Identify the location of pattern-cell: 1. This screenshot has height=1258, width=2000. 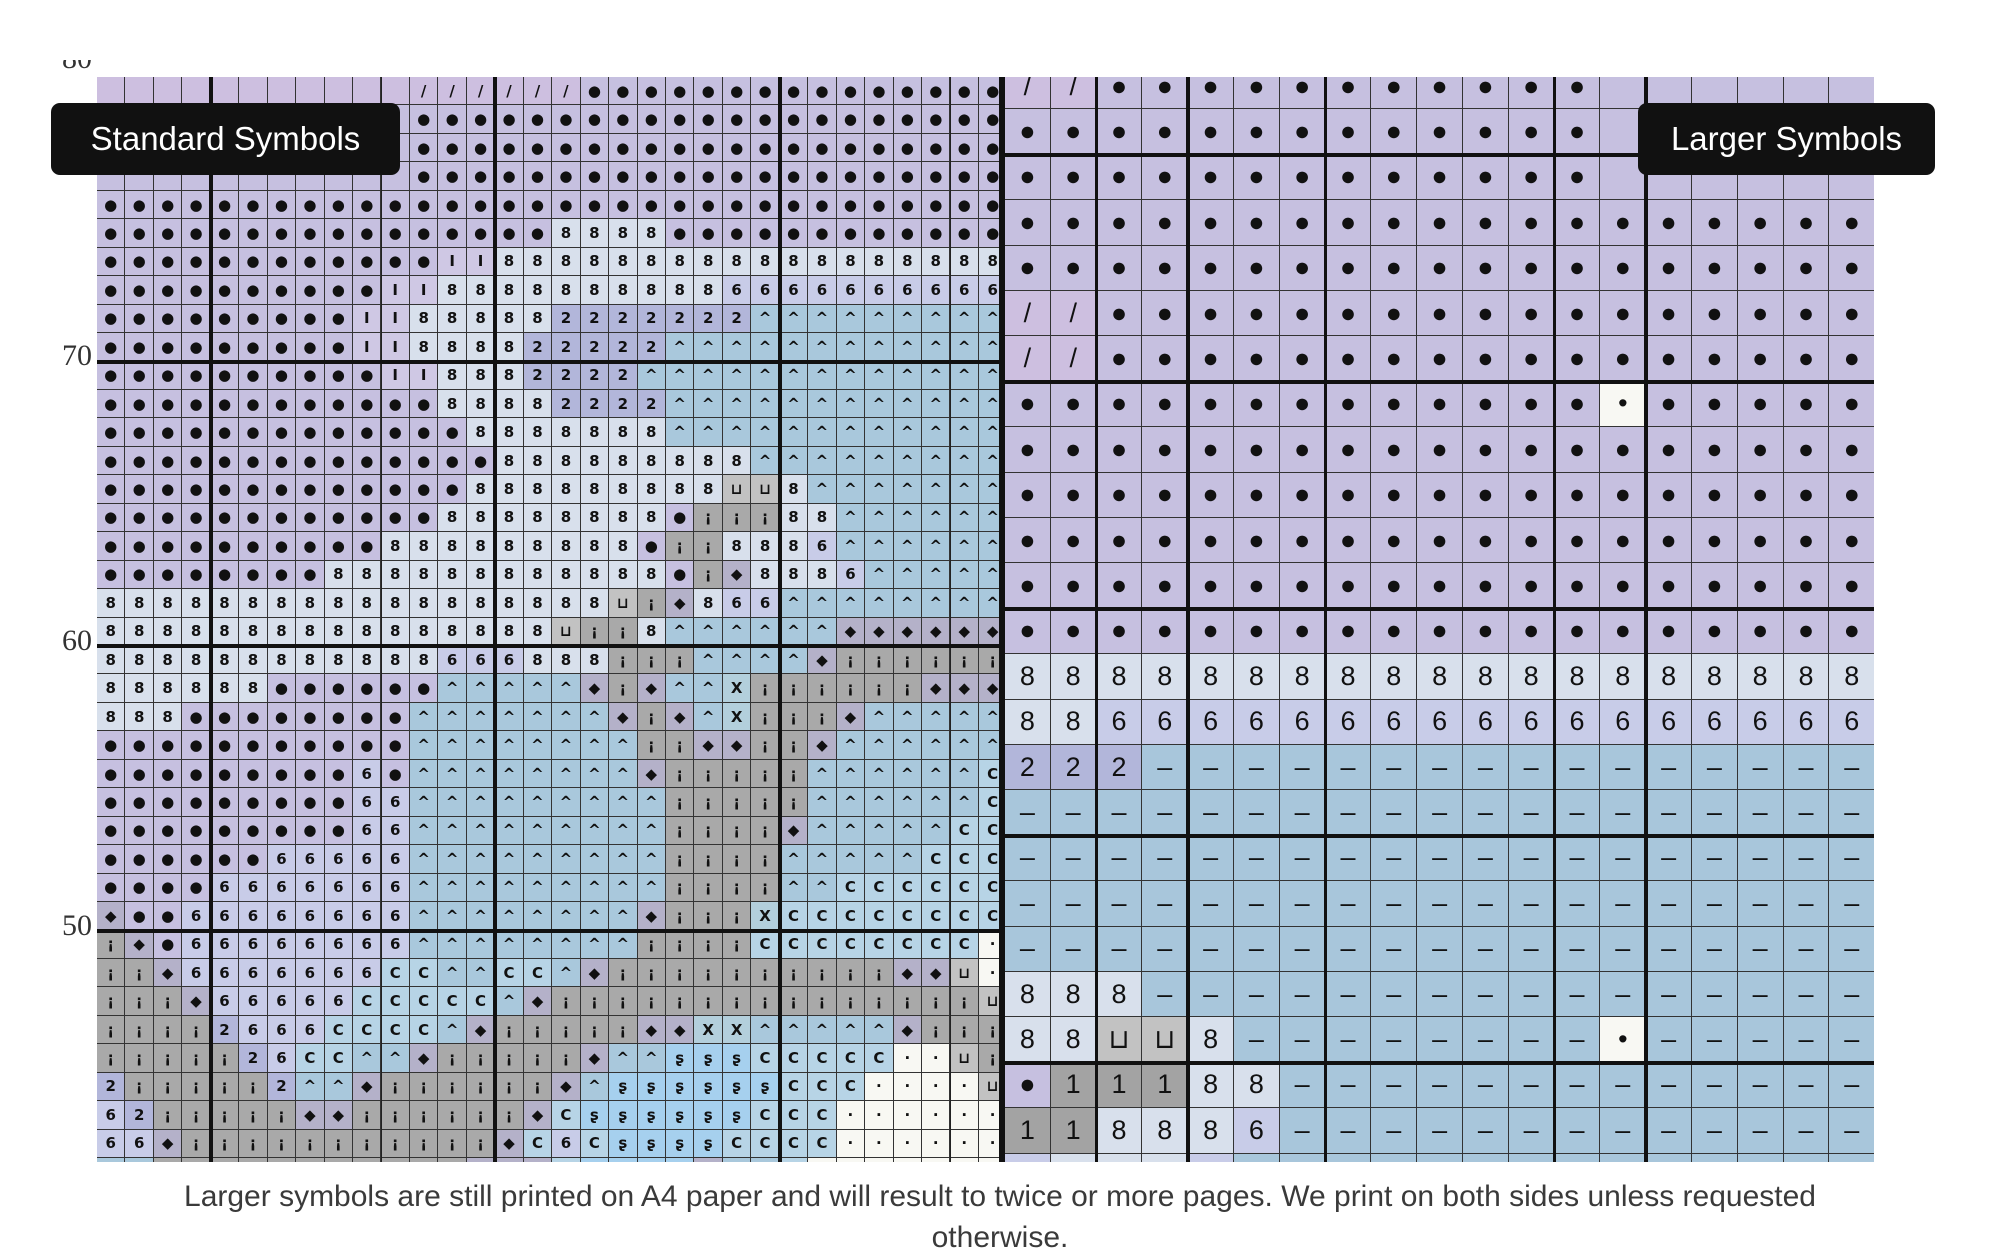
(1165, 1085).